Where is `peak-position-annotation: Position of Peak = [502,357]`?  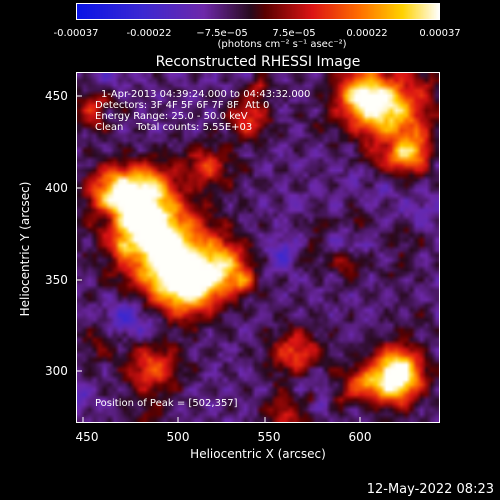 peak-position-annotation: Position of Peak = [502,357] is located at coordinates (166, 403).